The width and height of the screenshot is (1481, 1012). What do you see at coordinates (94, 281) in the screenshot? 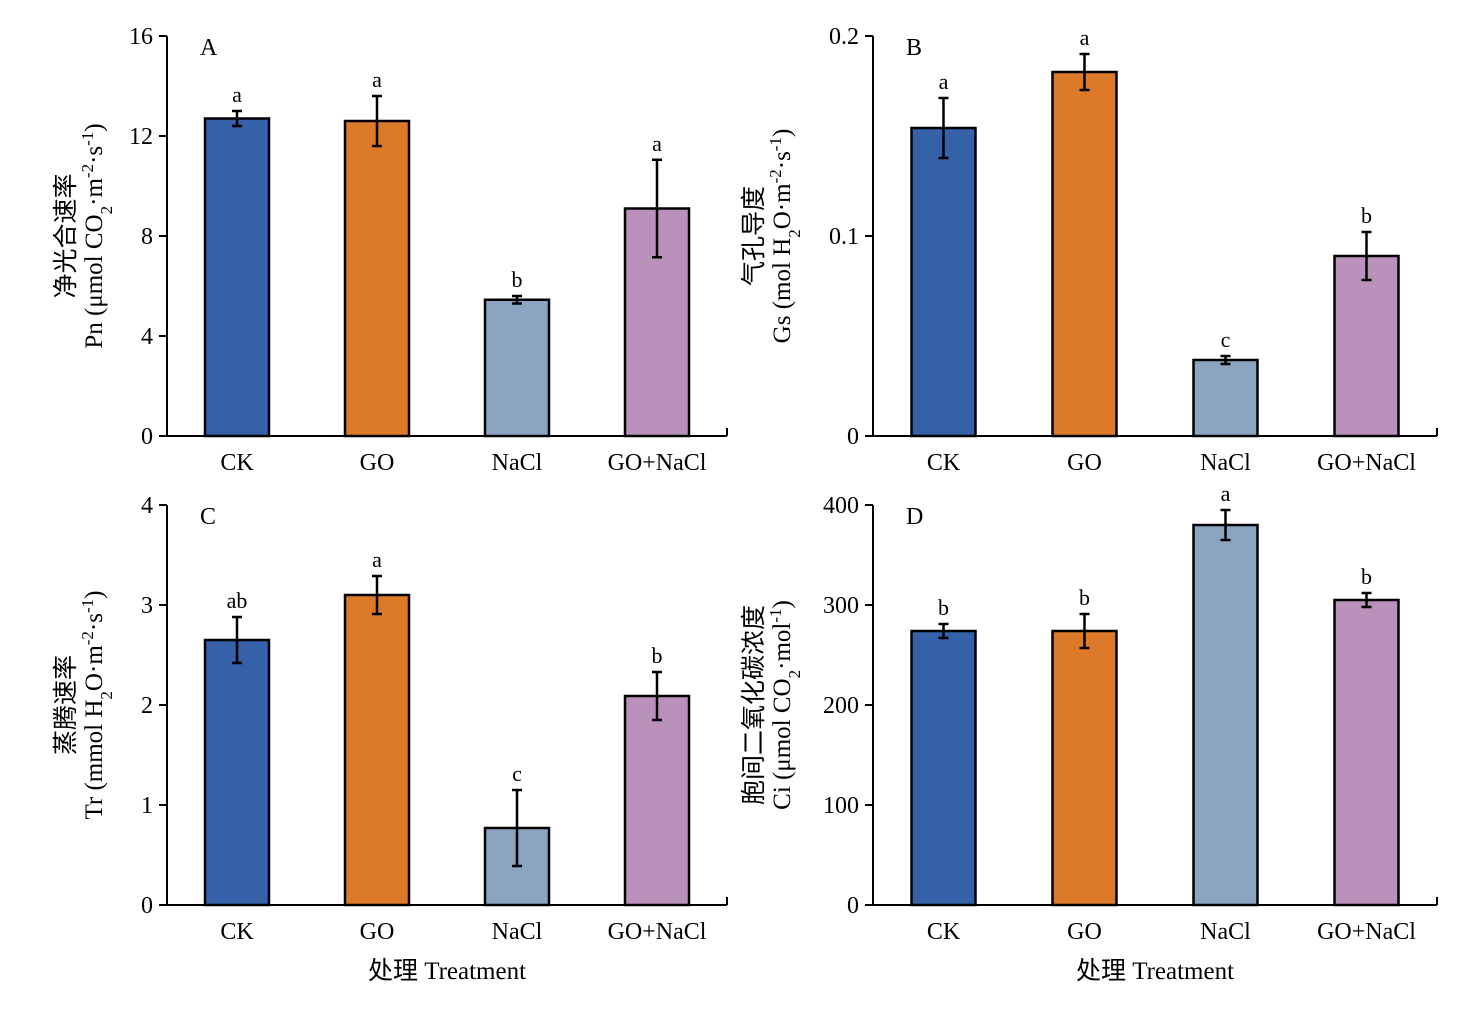
I see `y-axis-title-part: Pn (μmol CO` at bounding box center [94, 281].